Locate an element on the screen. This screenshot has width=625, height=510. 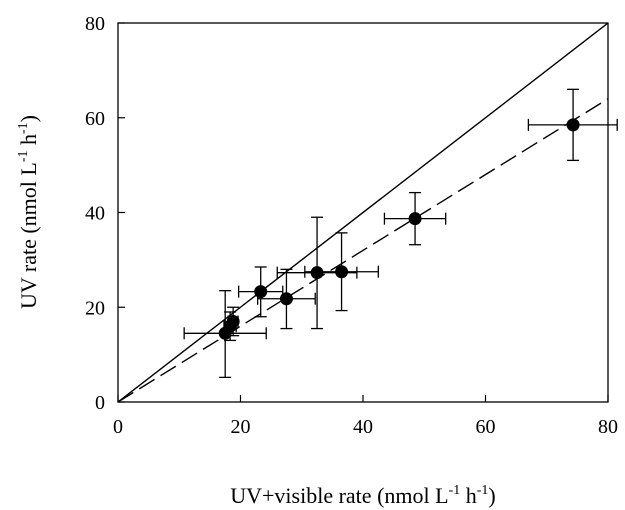
x-tick-label: 0 is located at coordinates (118, 427).